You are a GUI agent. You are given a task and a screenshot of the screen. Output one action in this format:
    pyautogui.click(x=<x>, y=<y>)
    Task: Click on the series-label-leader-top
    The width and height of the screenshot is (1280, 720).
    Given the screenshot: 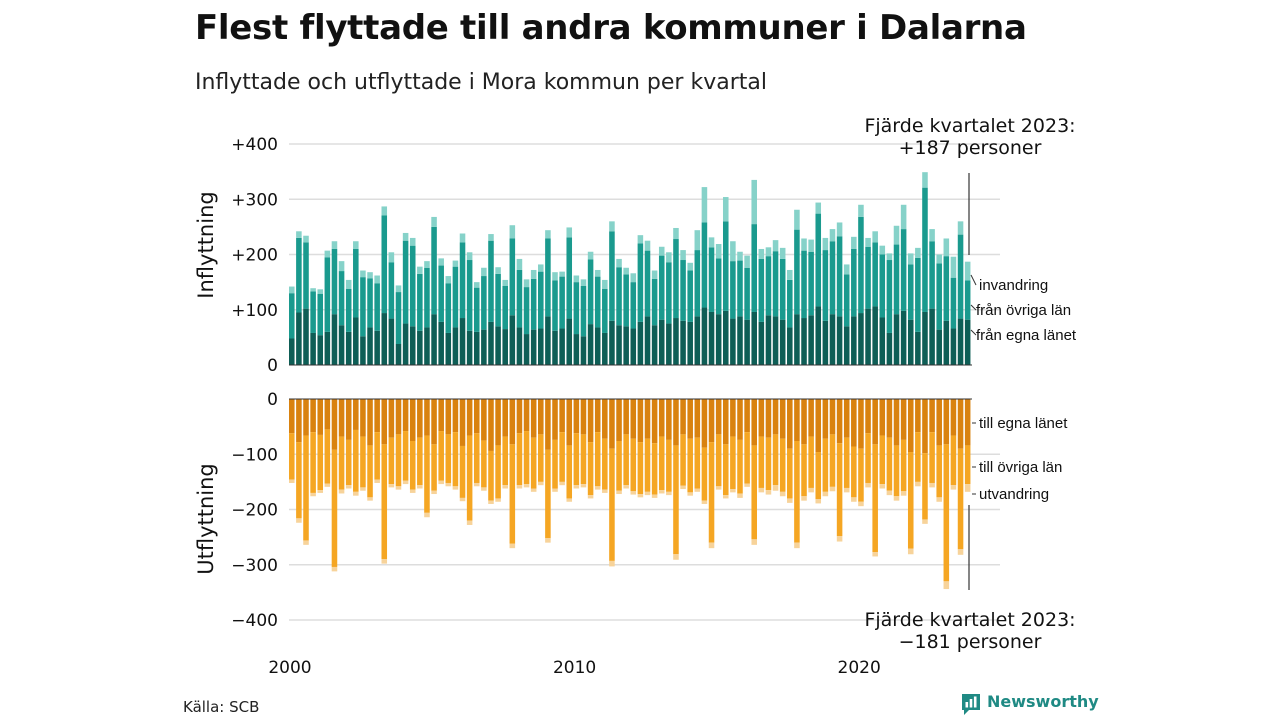 What is the action you would take?
    pyautogui.click(x=973, y=307)
    